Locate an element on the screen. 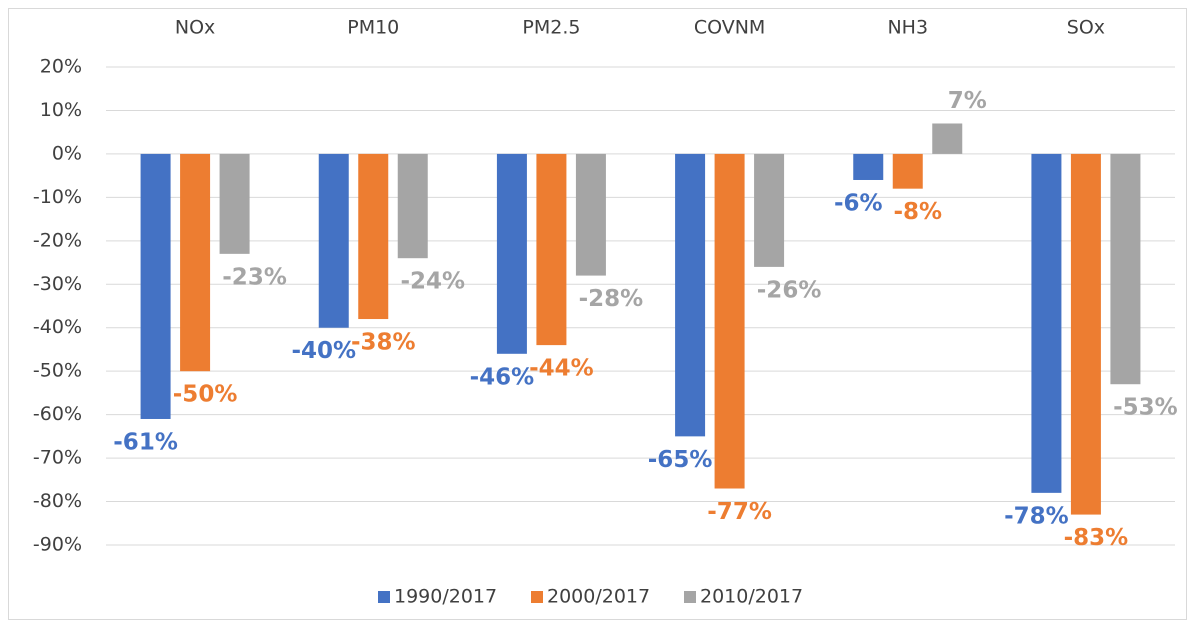 This screenshot has height=627, width=1195. x-tick-label: PM10 is located at coordinates (373, 28).